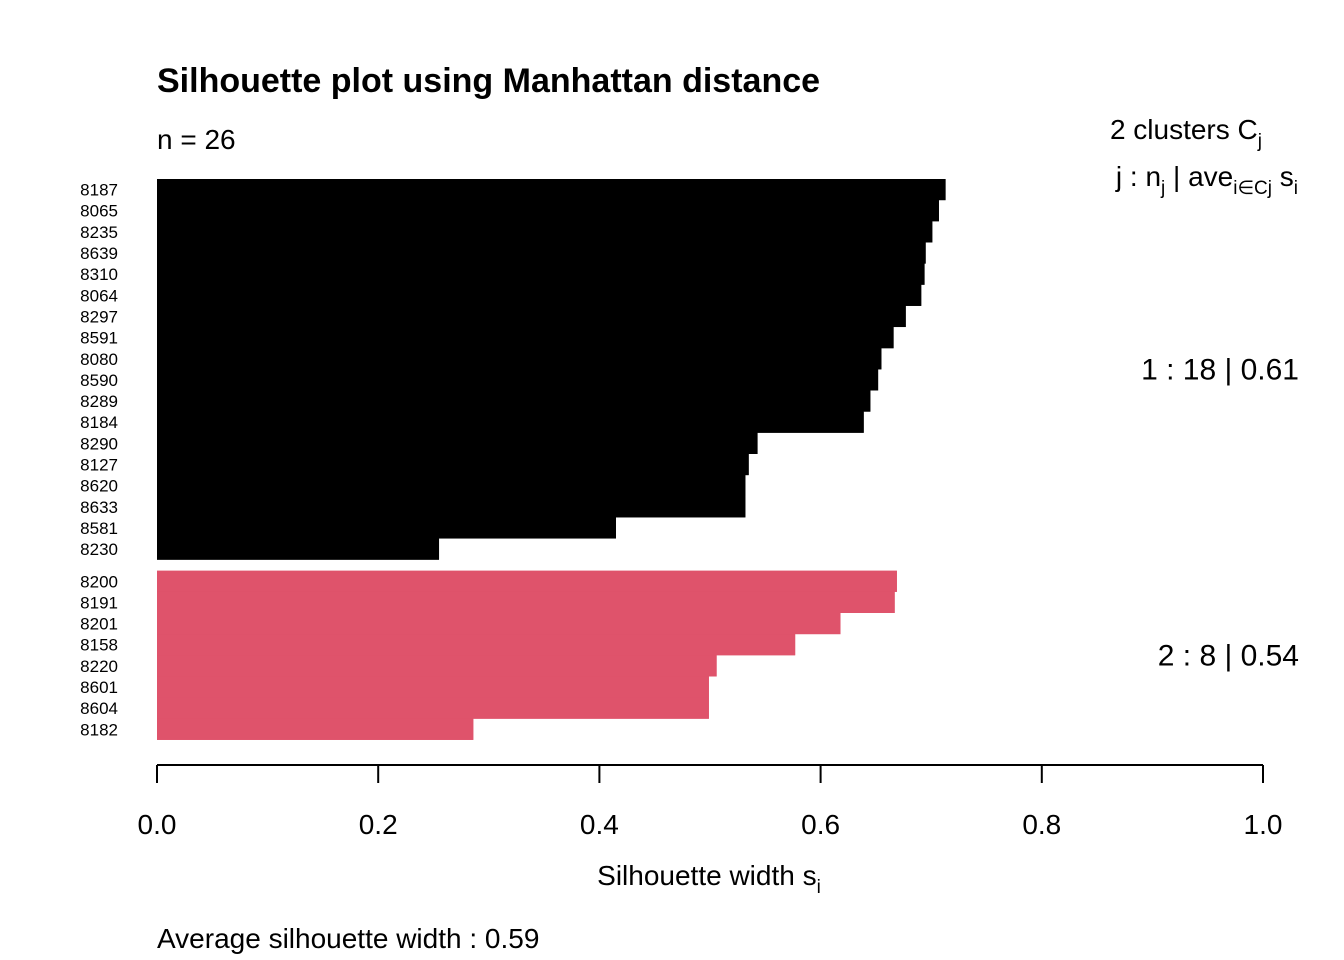 This screenshot has height=960, width=1344. What do you see at coordinates (99, 274) in the screenshot?
I see `bar-label-8310: 8310` at bounding box center [99, 274].